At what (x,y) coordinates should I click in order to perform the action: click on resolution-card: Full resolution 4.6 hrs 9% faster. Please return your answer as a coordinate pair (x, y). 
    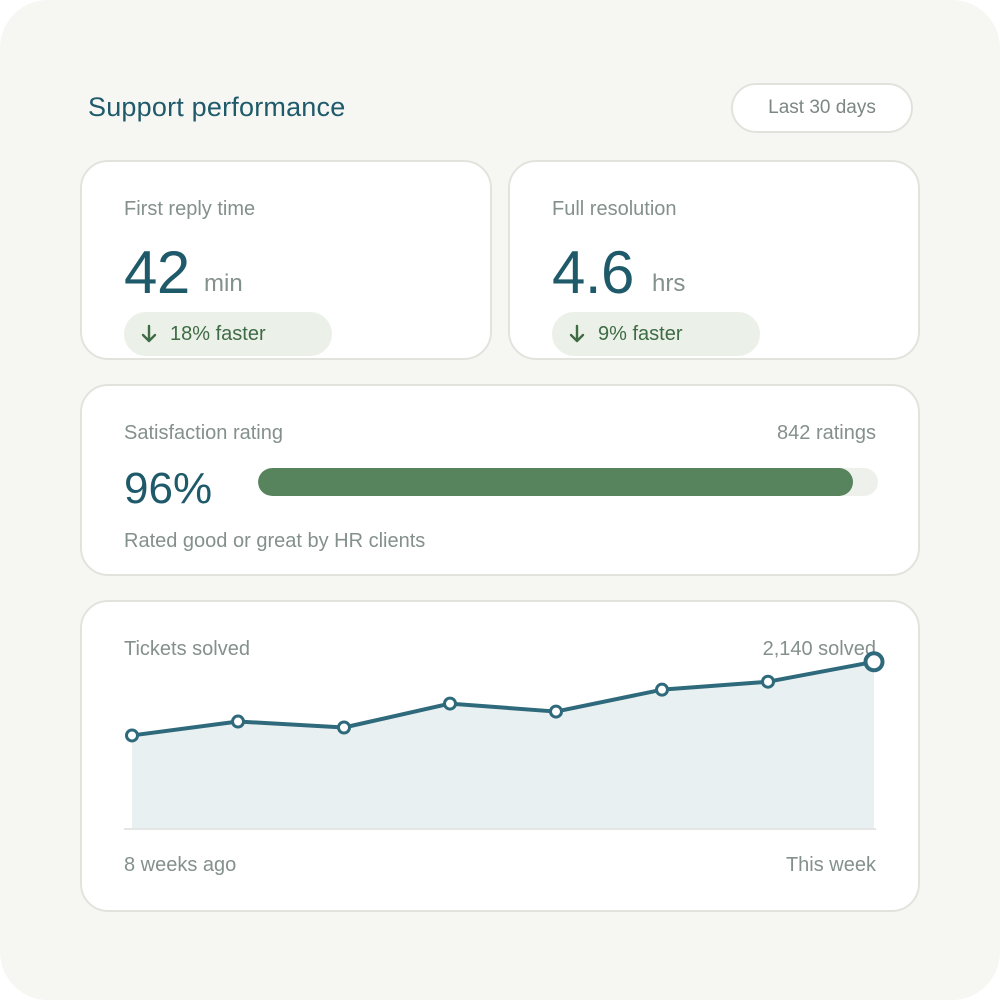
    Looking at the image, I should click on (714, 260).